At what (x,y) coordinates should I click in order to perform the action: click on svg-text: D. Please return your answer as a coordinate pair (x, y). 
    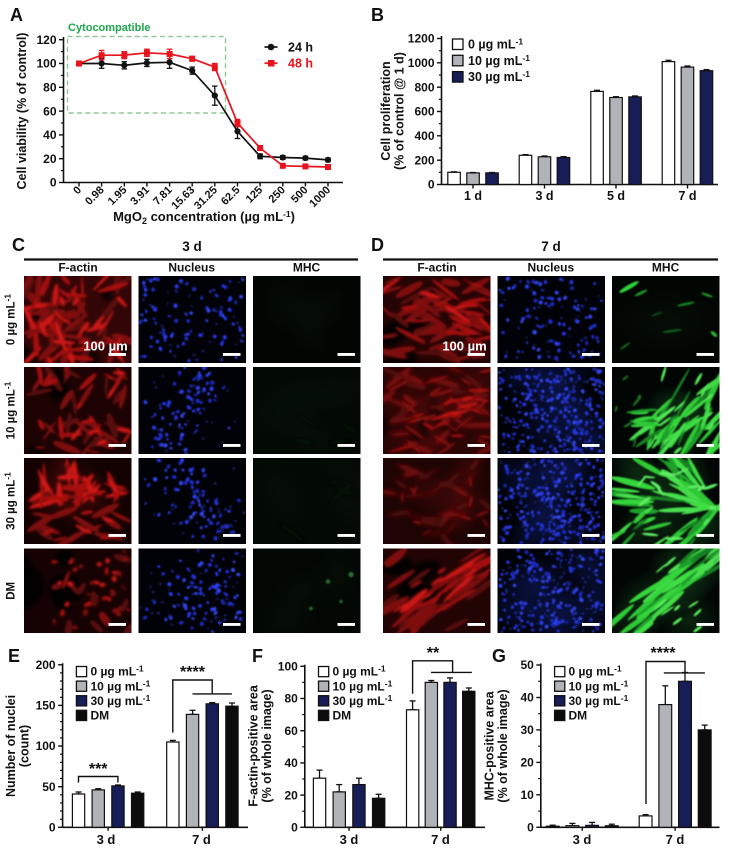
    Looking at the image, I should click on (377, 245).